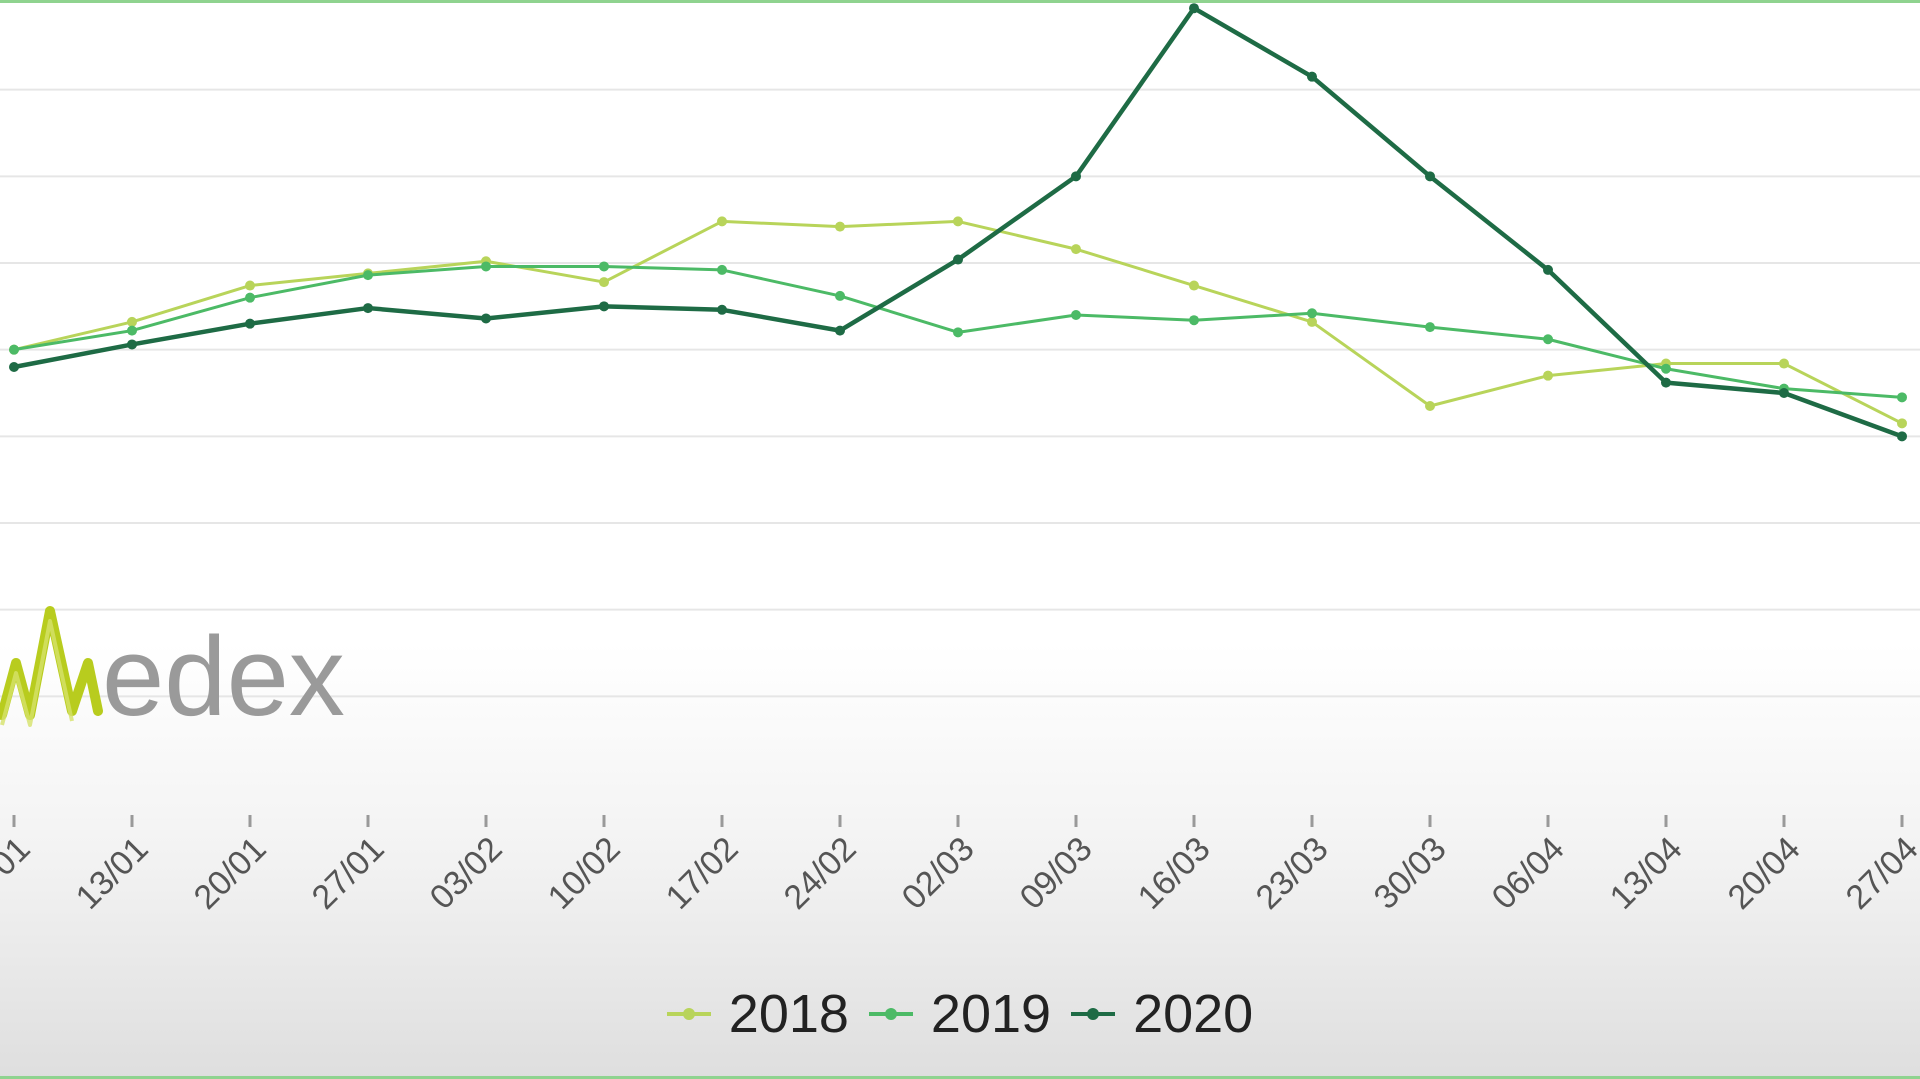 Image resolution: width=1920 pixels, height=1079 pixels. Describe the element at coordinates (112, 873) in the screenshot. I see `x-tick-label: 13/01` at that location.